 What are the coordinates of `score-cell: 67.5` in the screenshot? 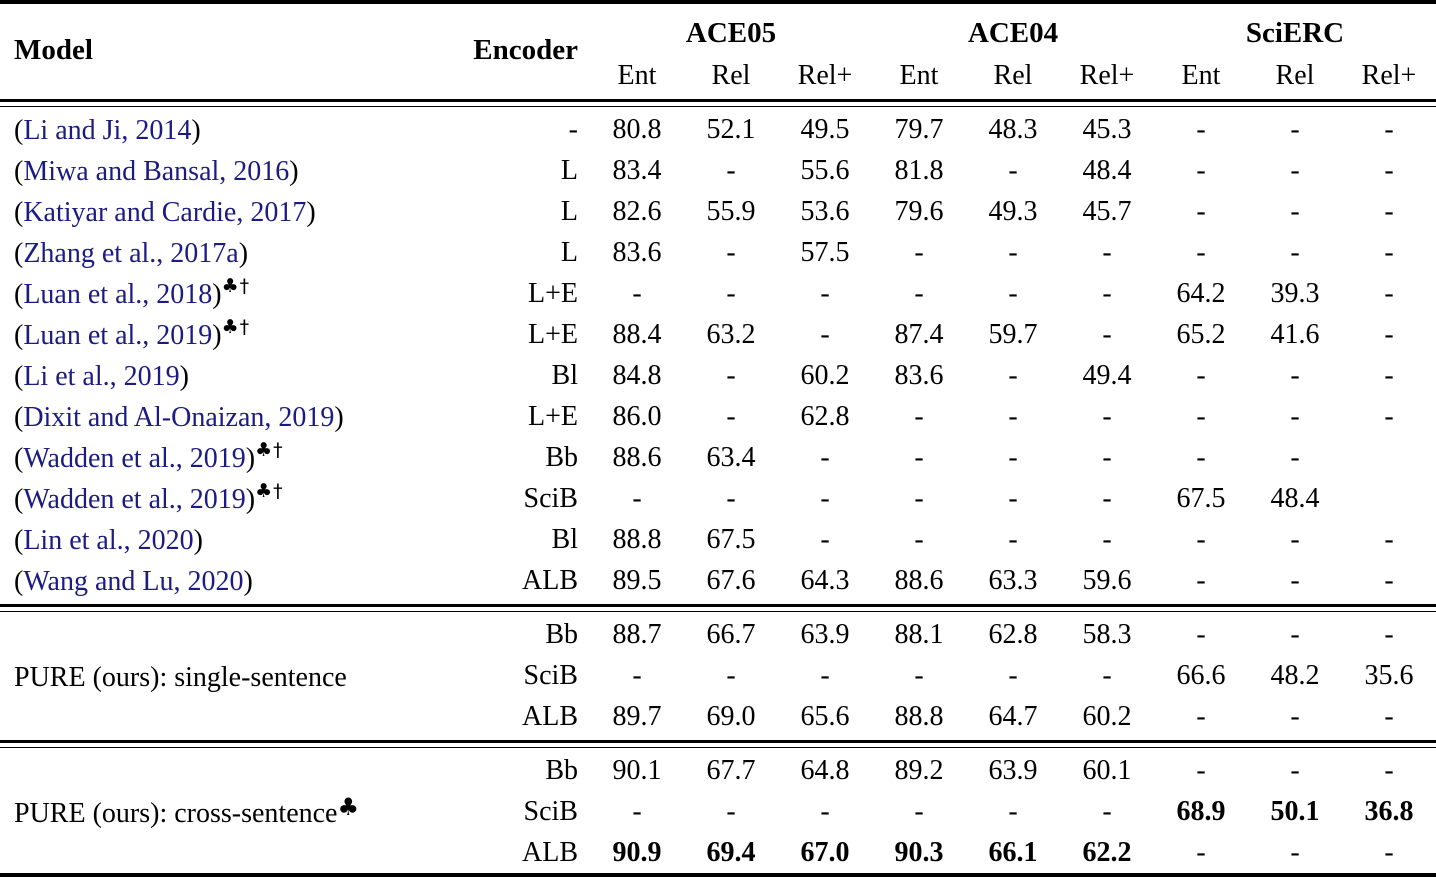 It's located at (1201, 498).